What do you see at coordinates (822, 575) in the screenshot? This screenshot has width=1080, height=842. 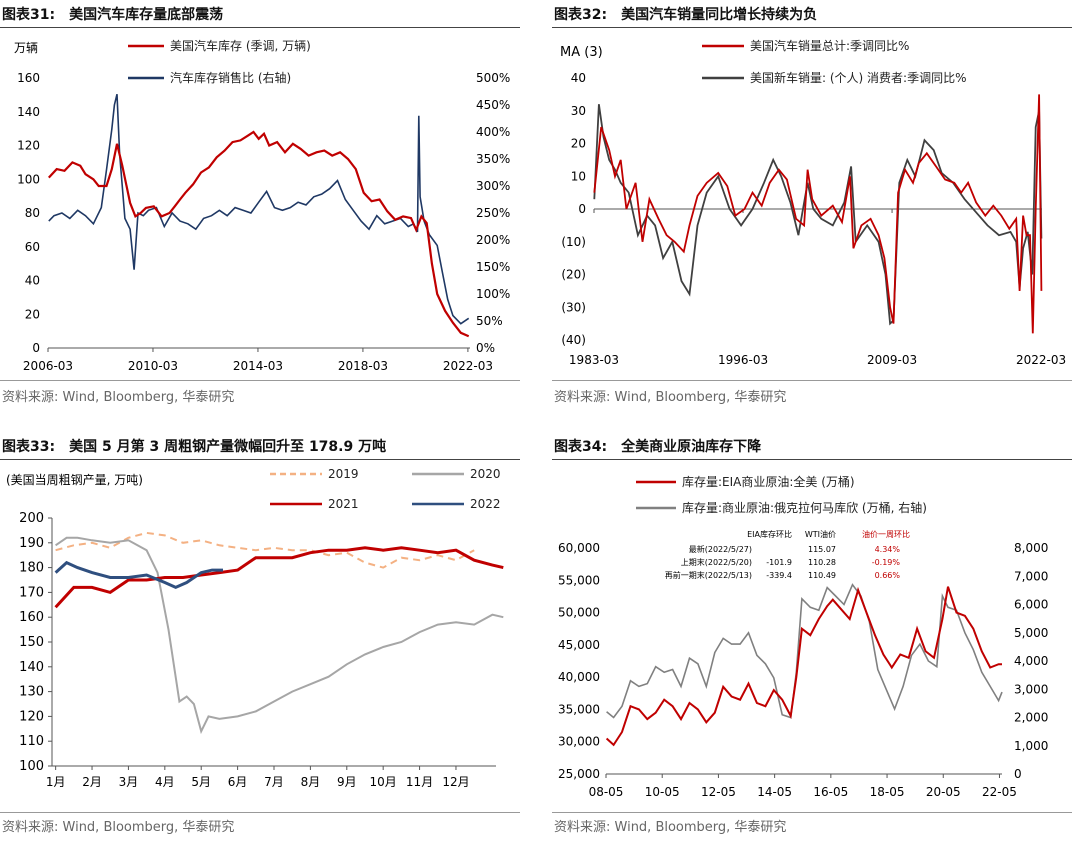 I see `table-cell-wti: 110.49` at bounding box center [822, 575].